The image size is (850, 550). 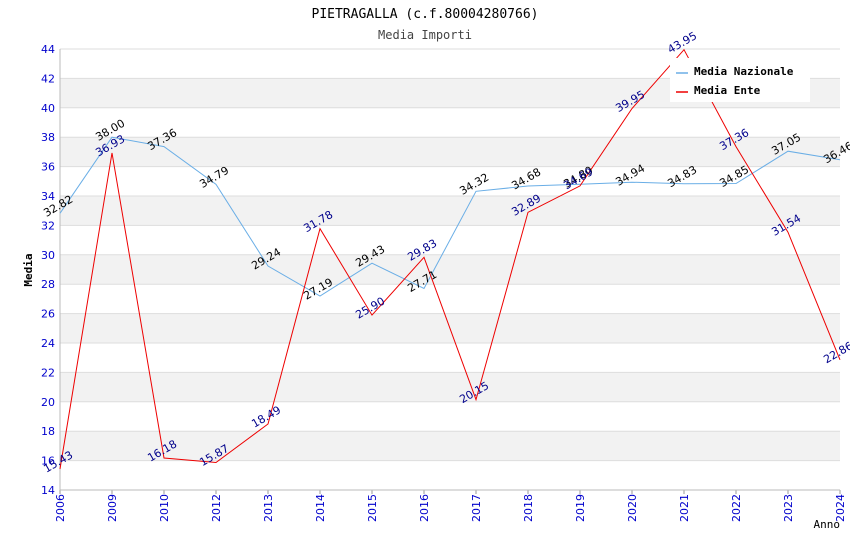 What do you see at coordinates (48, 461) in the screenshot?
I see `y-tick-label: 16` at bounding box center [48, 461].